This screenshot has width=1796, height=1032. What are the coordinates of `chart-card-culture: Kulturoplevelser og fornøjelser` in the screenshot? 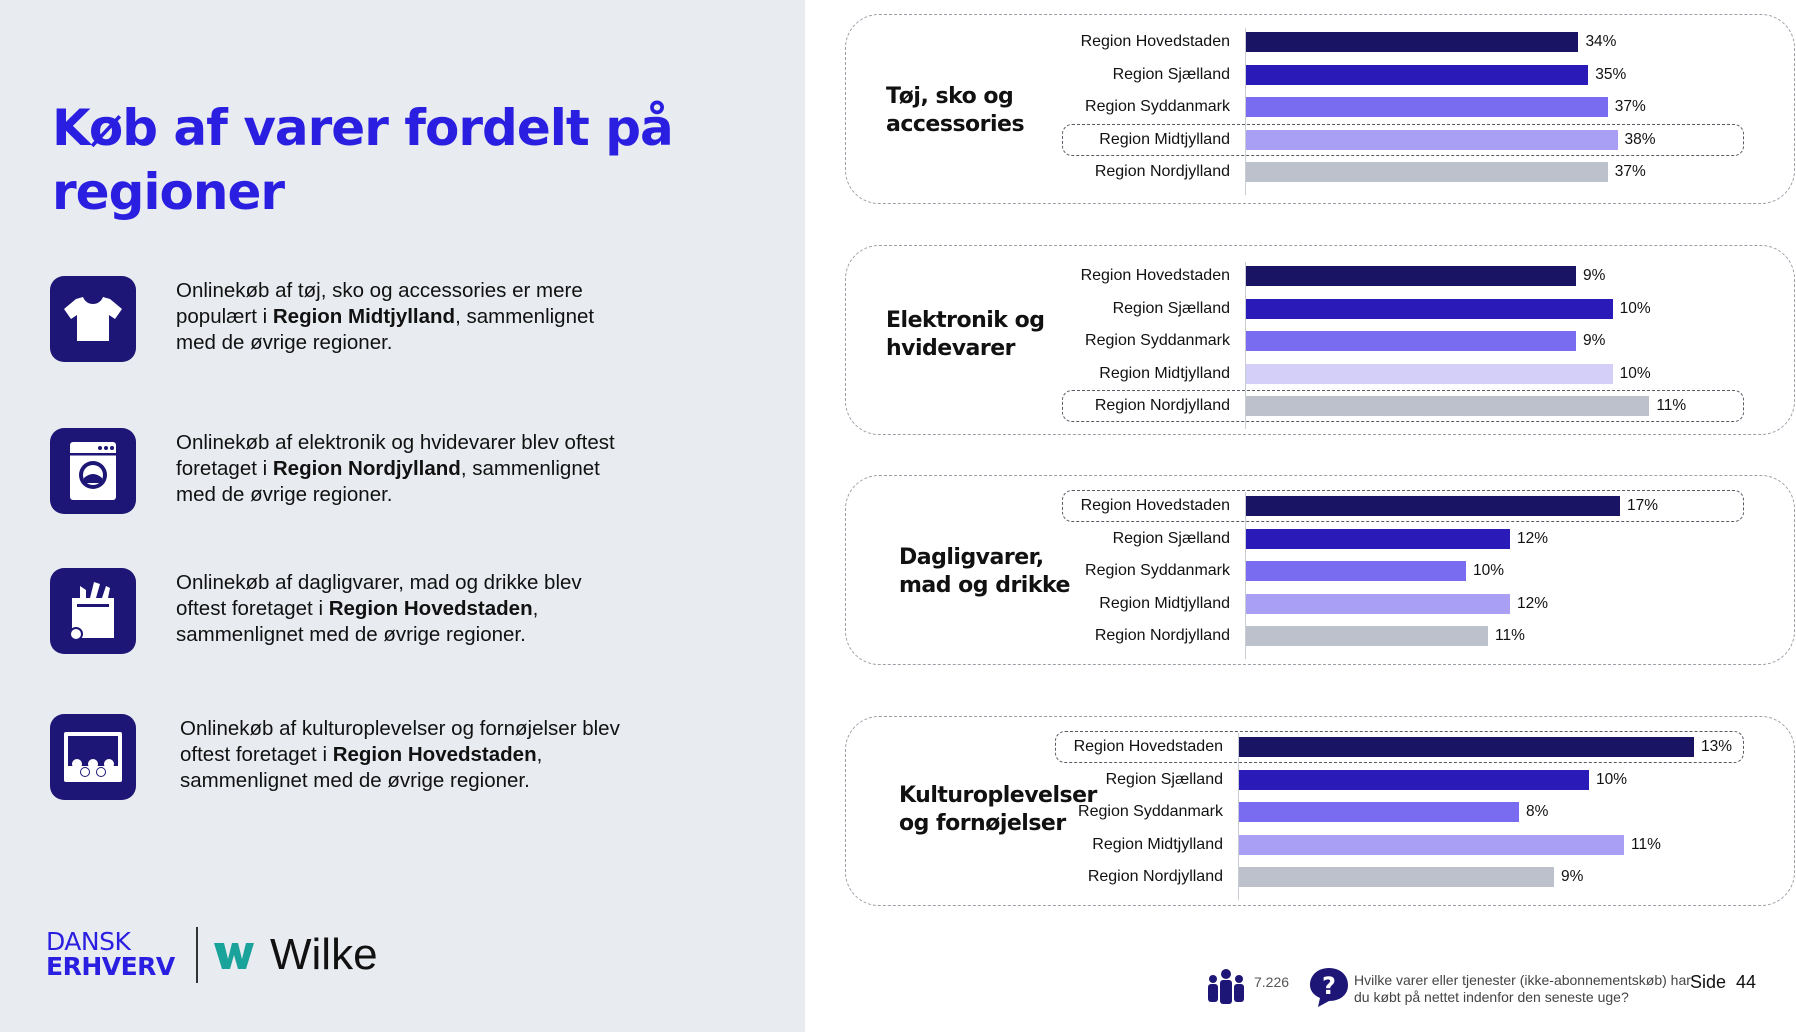 It's located at (1320, 811).